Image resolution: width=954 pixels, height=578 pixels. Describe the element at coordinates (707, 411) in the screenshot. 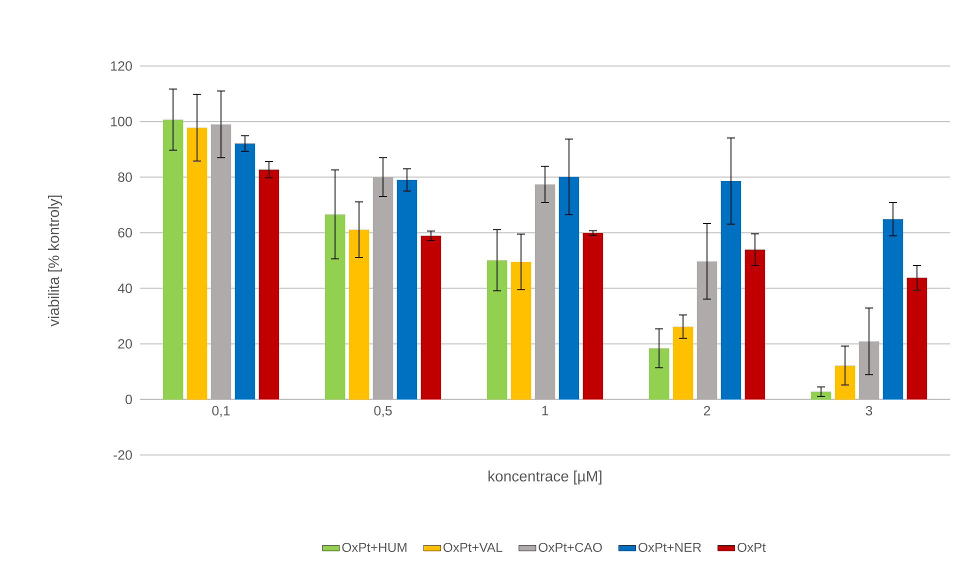

I see `x-tick-label: 2` at that location.